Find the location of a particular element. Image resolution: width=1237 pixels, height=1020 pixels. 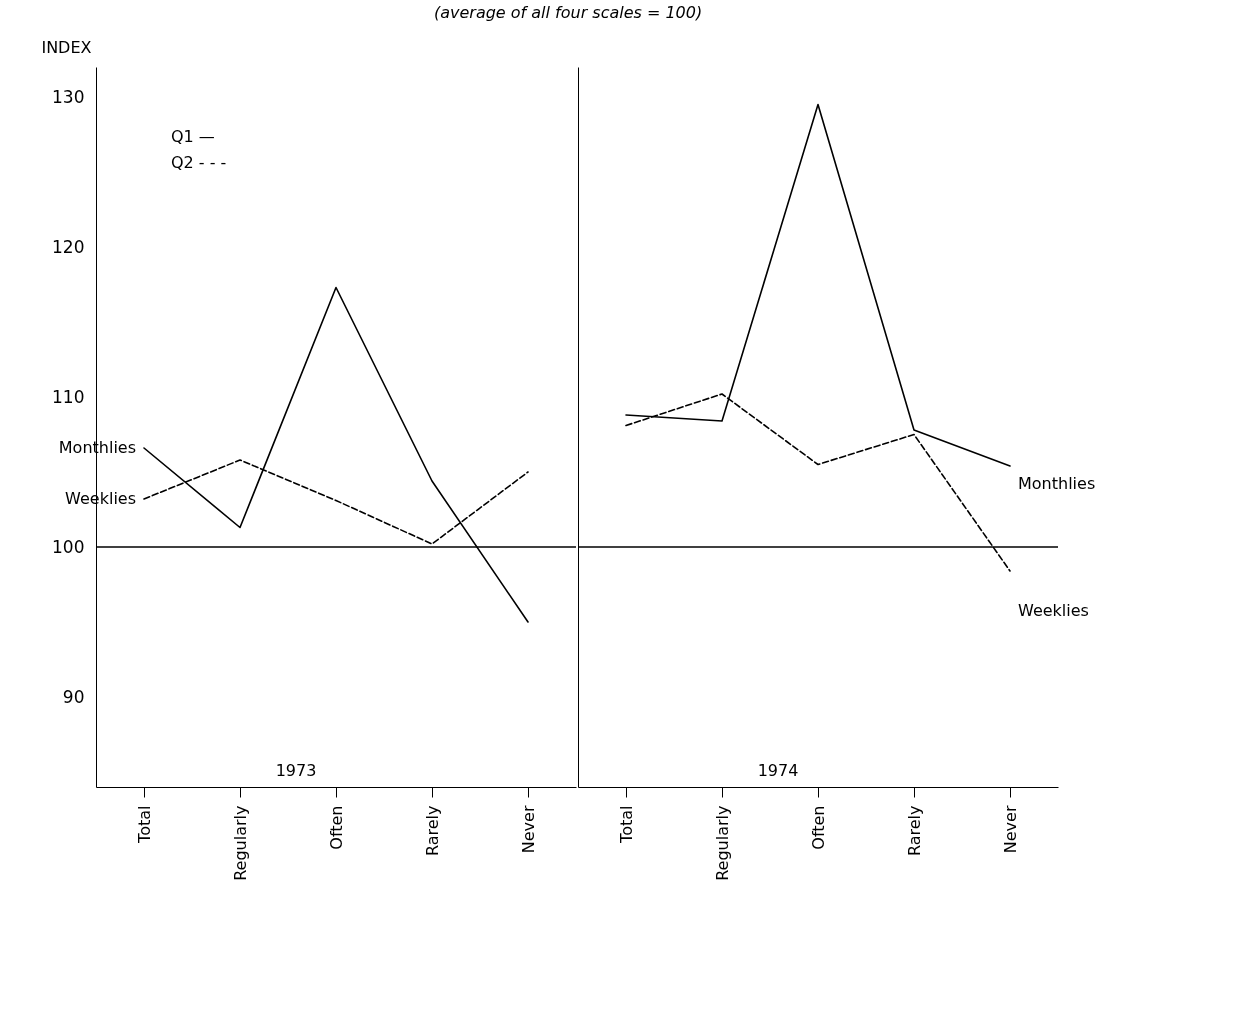

y-tick-label: 100 is located at coordinates (68, 546).